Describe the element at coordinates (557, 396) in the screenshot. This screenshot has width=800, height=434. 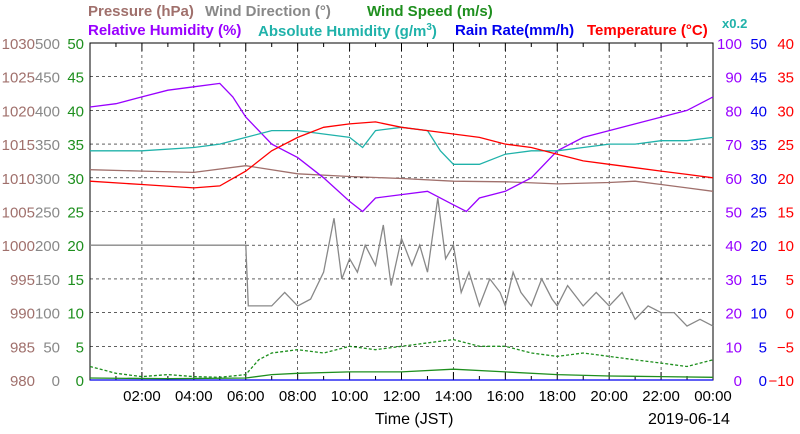
I see `x-tick-label: 18:00` at that location.